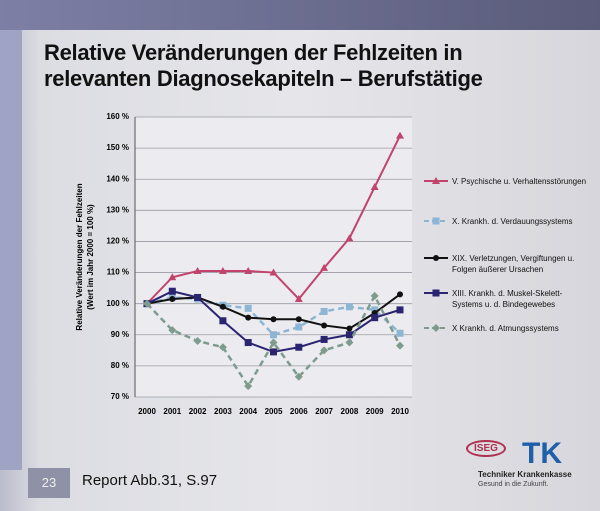 The width and height of the screenshot is (600, 511). What do you see at coordinates (198, 411) in the screenshot?
I see `x-tick-label: 2002` at bounding box center [198, 411].